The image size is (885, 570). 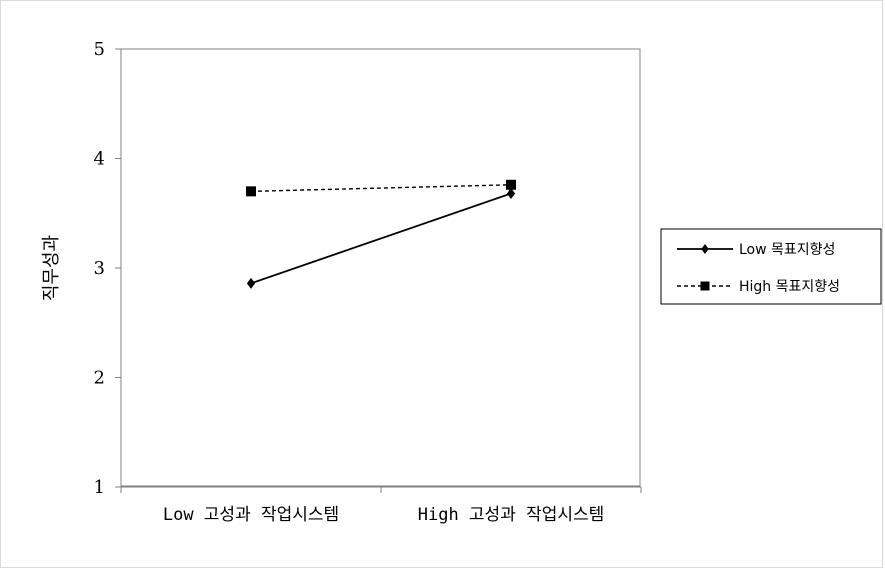 What do you see at coordinates (99, 268) in the screenshot?
I see `y-tick-label: 3` at bounding box center [99, 268].